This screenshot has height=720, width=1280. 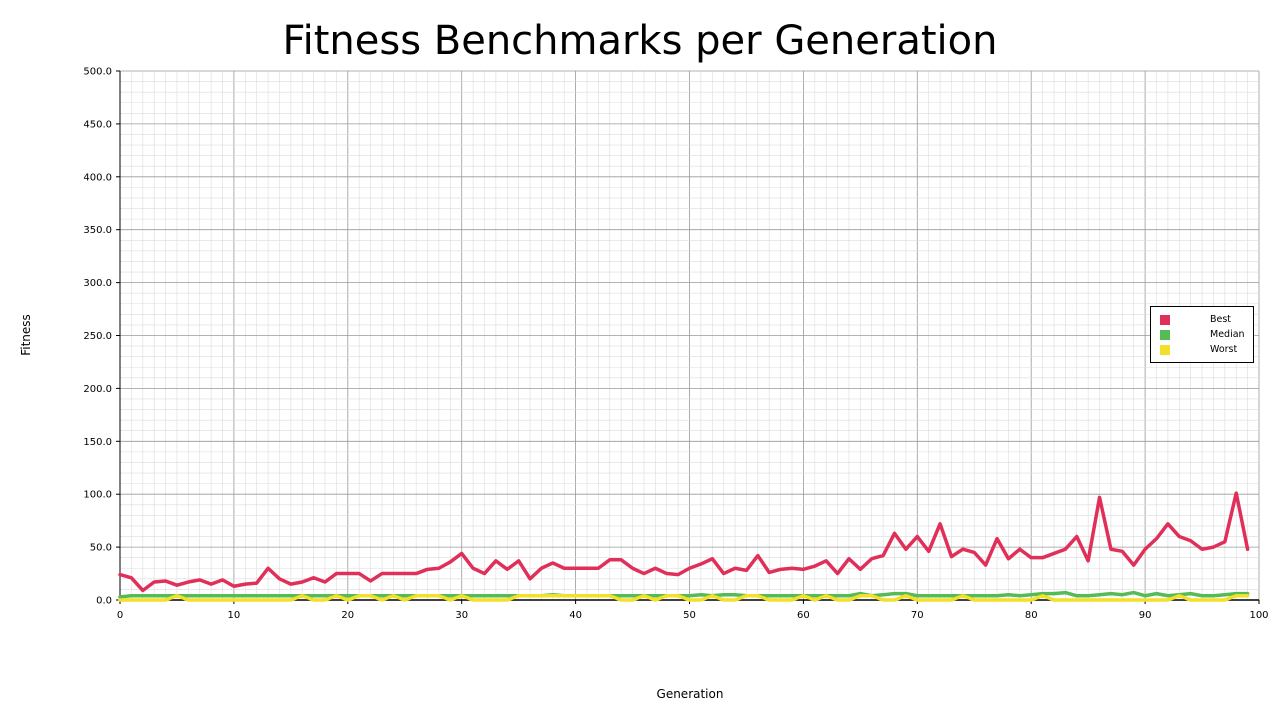 I want to click on y-tick-label: 150.0, so click(x=97, y=442).